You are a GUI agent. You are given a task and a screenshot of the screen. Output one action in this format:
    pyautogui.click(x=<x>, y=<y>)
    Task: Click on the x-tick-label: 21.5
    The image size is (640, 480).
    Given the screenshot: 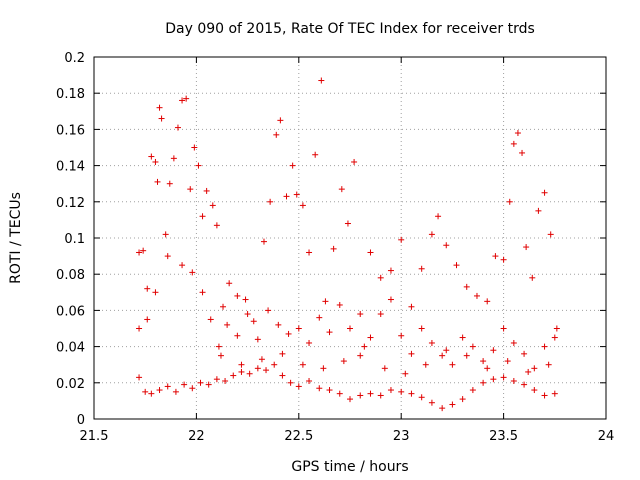 What is the action you would take?
    pyautogui.click(x=94, y=436)
    